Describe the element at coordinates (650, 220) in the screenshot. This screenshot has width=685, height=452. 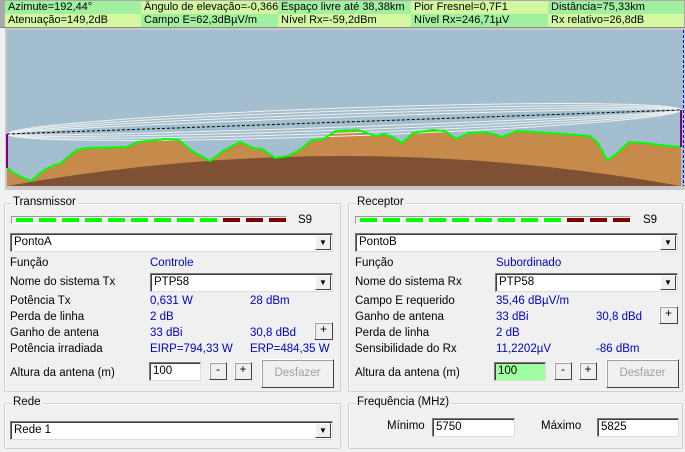
I see `rx-meter-label: S9` at that location.